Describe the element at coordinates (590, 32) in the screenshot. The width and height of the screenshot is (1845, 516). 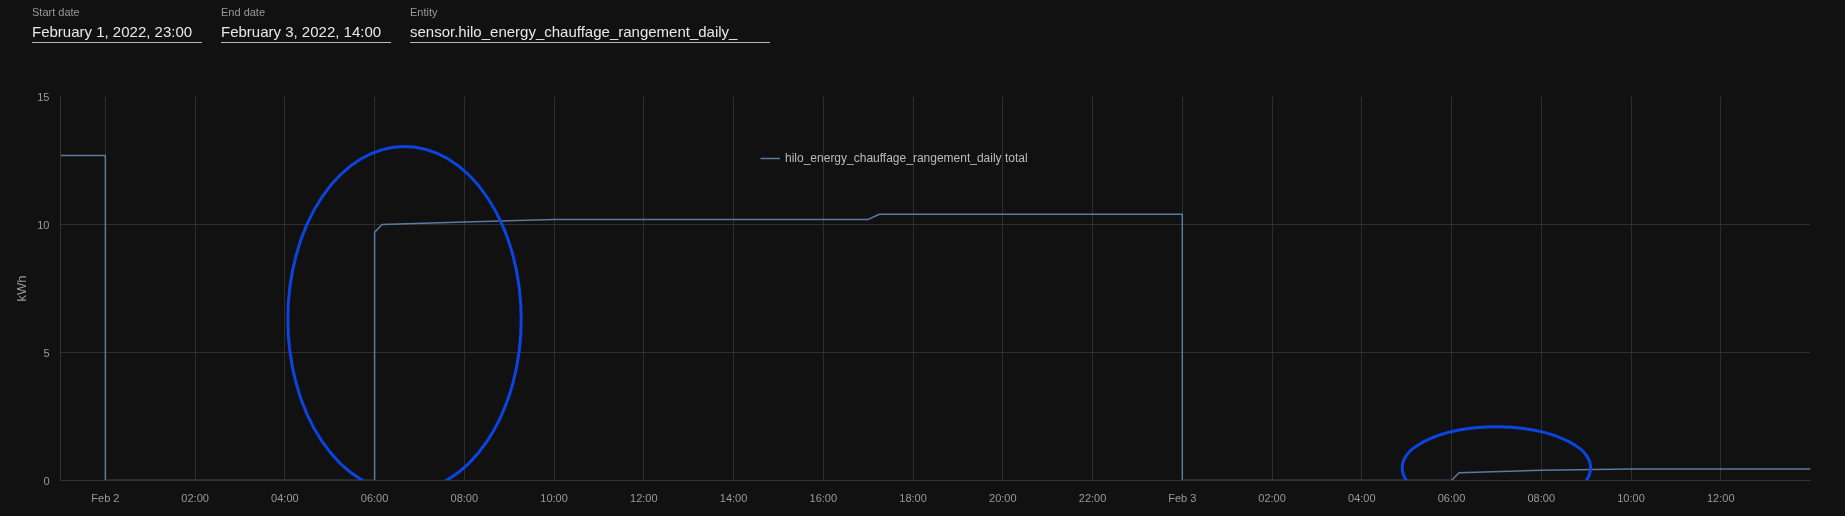
I see `text: sensor.hilo_energy_chauffage_rangement_daily_` at that location.